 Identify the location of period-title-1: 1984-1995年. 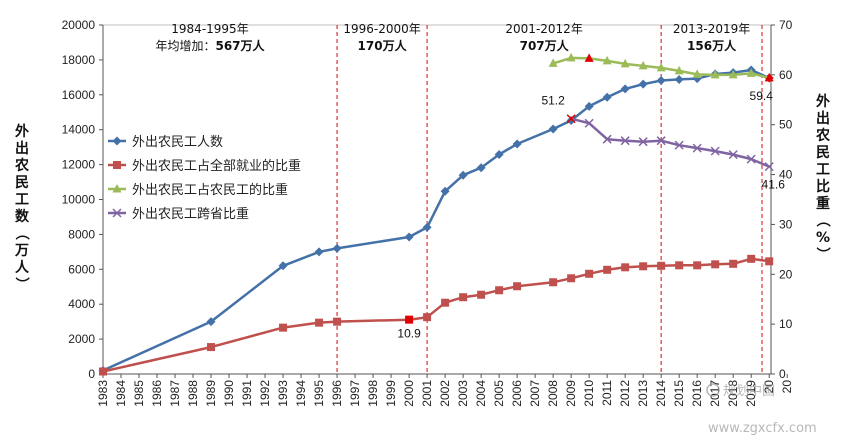
(209, 29).